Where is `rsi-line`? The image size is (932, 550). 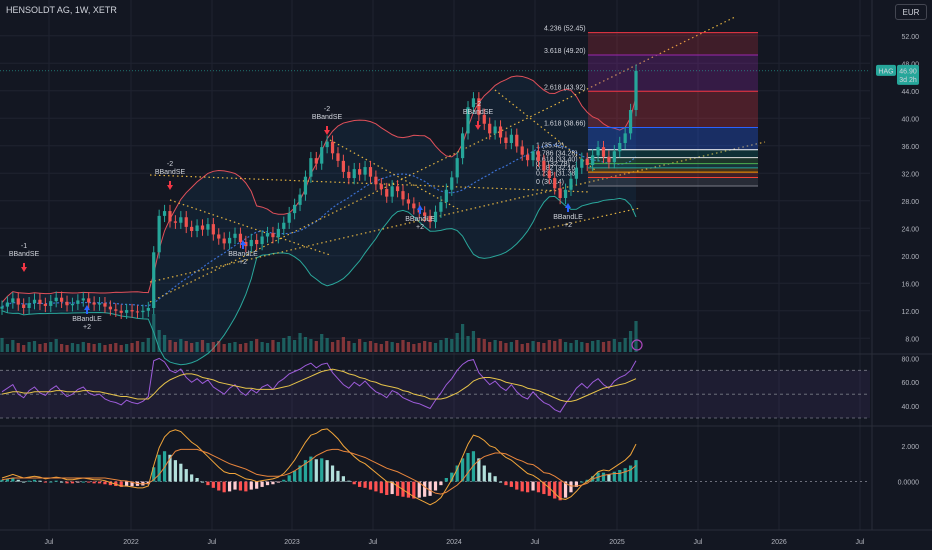
rsi-line is located at coordinates (319, 385).